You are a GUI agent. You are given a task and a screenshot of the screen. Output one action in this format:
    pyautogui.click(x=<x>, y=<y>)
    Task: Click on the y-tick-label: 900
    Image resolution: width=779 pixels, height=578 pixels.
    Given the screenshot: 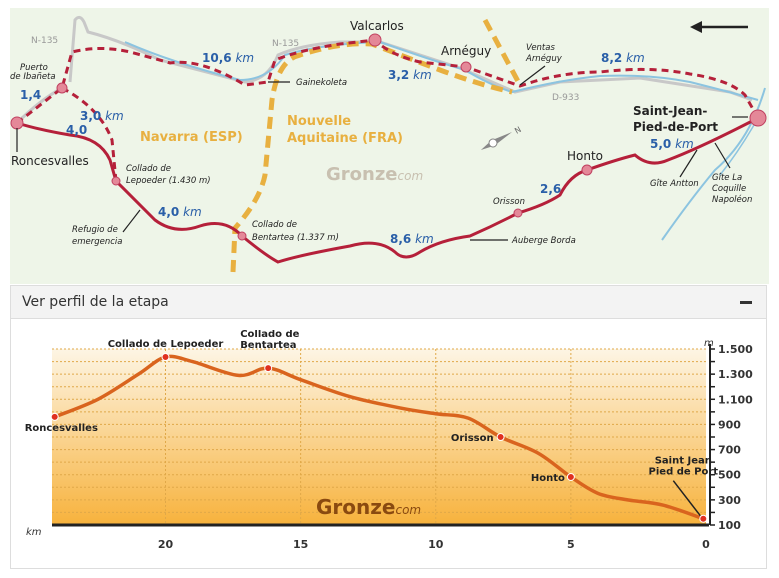 What is the action you would take?
    pyautogui.click(x=729, y=424)
    